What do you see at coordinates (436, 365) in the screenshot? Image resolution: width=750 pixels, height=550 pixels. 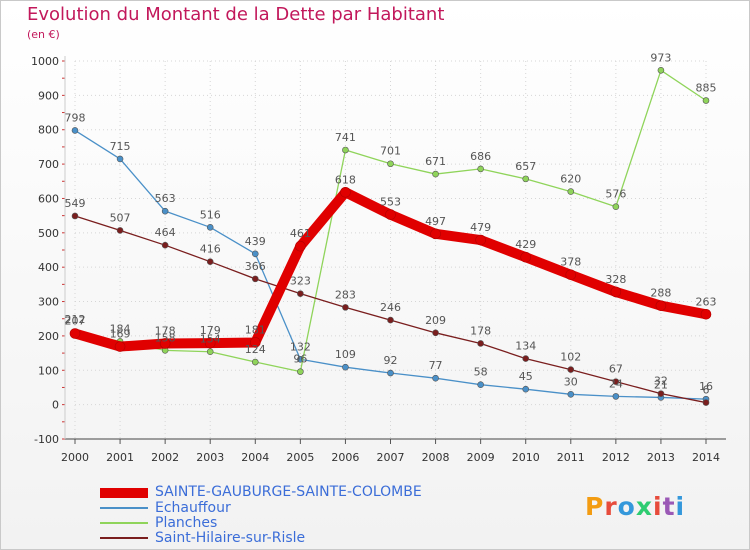 I see `data-label: 77` at bounding box center [436, 365].